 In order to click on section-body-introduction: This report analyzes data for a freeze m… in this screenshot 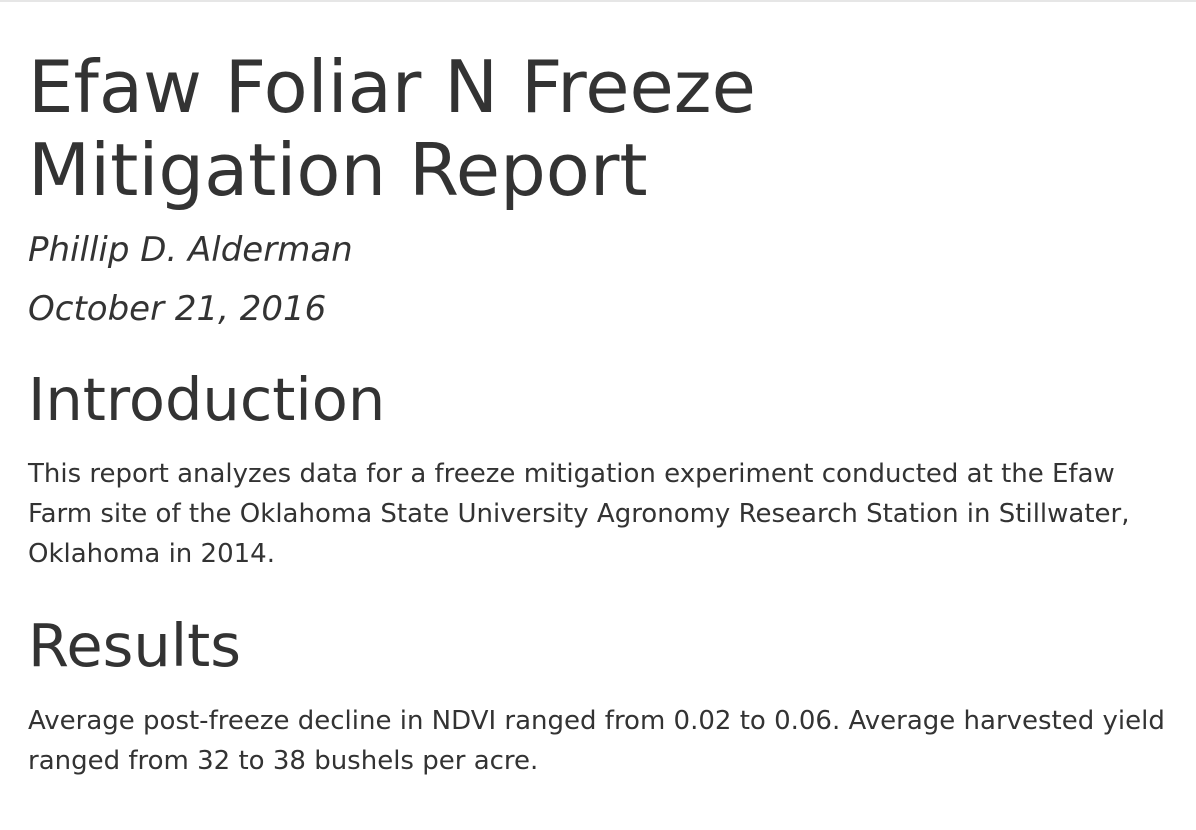, I will do `click(579, 514)`.